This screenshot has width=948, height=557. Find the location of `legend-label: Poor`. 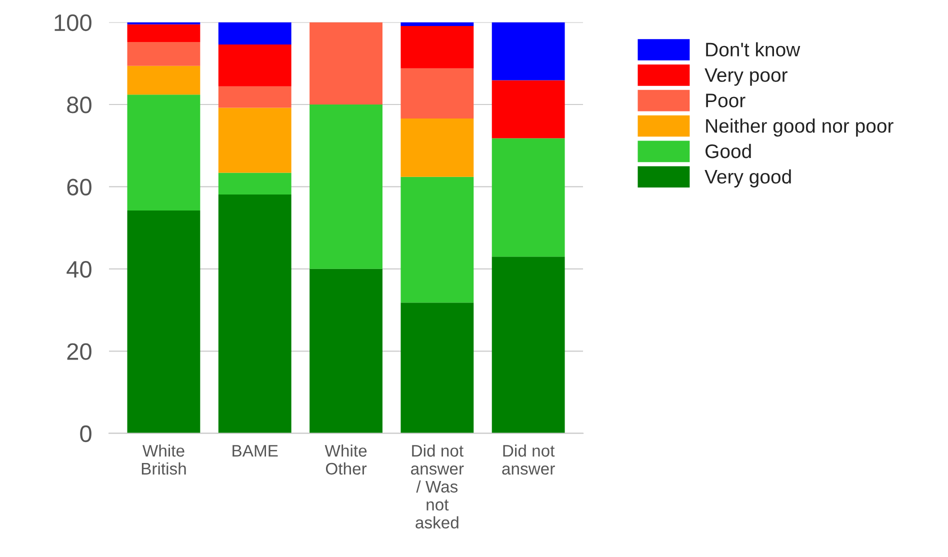

legend-label: Poor is located at coordinates (726, 101).